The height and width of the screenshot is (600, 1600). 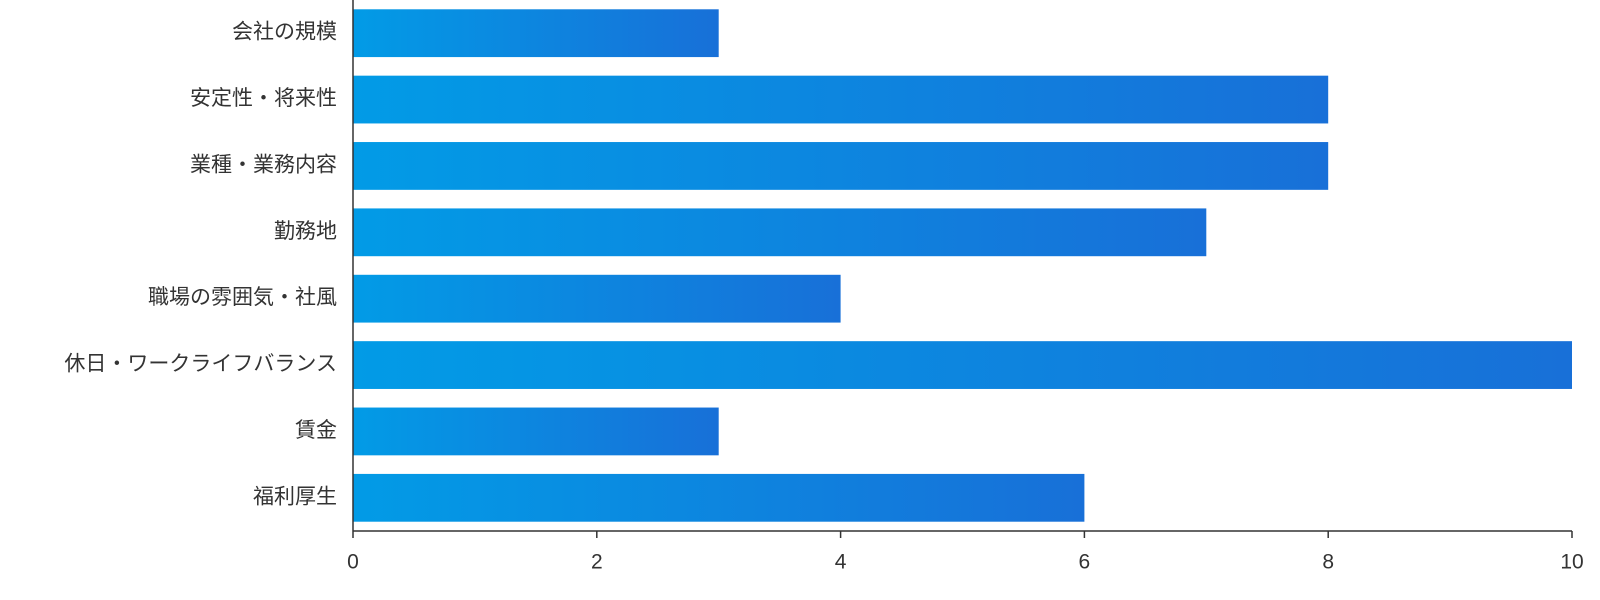 I want to click on y-tick-label: 福利厚生, so click(x=295, y=496).